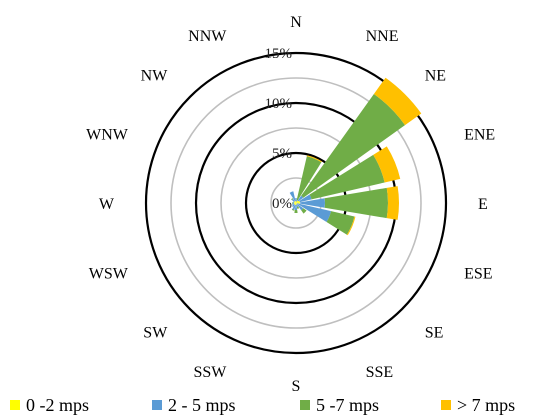 Image resolution: width=553 pixels, height=419 pixels. I want to click on direction-label-se: SE, so click(434, 333).